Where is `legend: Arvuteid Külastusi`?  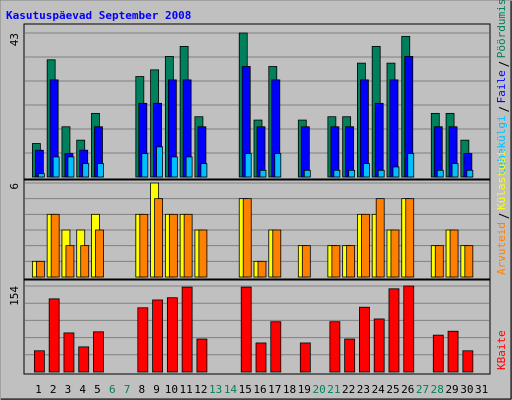
legend: Arvuteid Külastusi is located at coordinates (502, 212).